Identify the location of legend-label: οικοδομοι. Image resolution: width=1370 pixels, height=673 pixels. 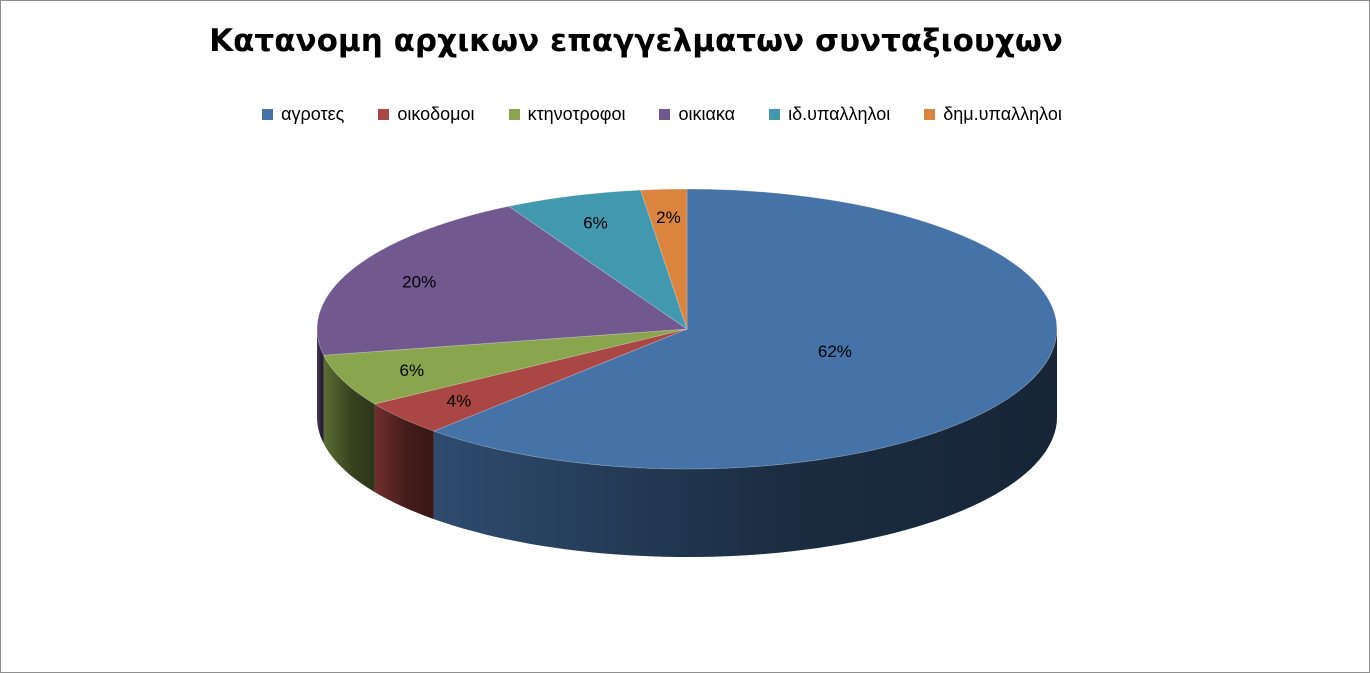
(436, 114).